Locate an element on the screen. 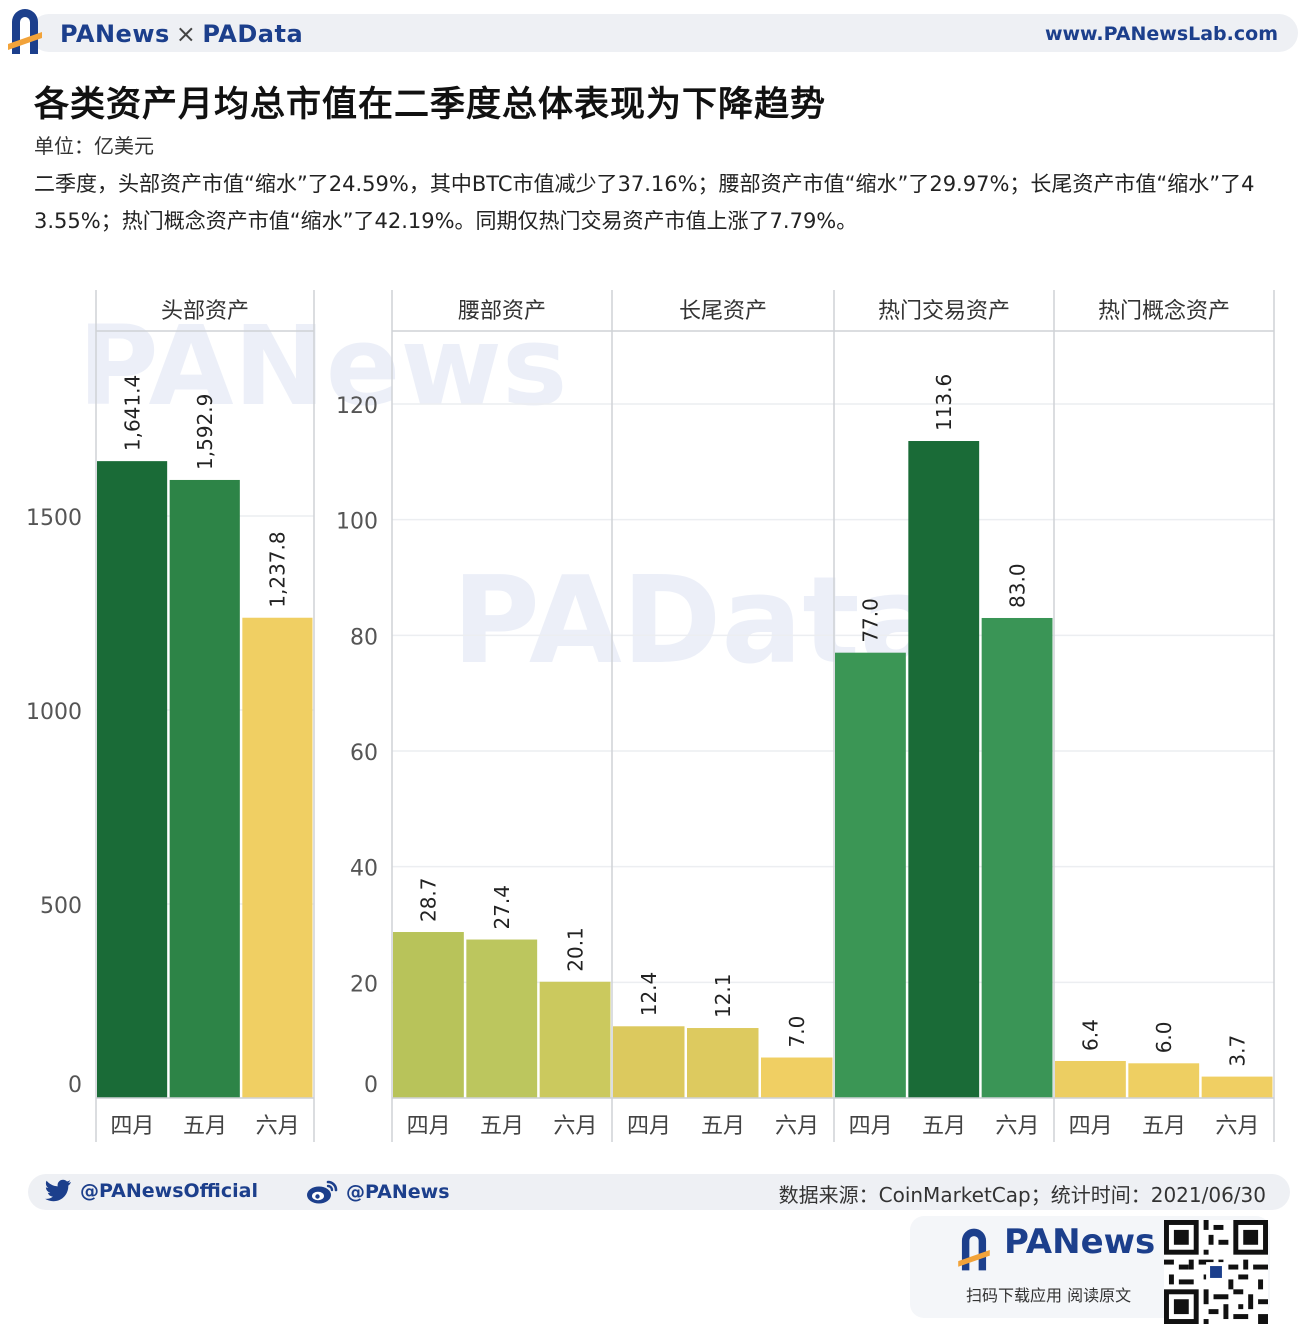  twitter-handle-text: @PANewsOfficial is located at coordinates (169, 1191).